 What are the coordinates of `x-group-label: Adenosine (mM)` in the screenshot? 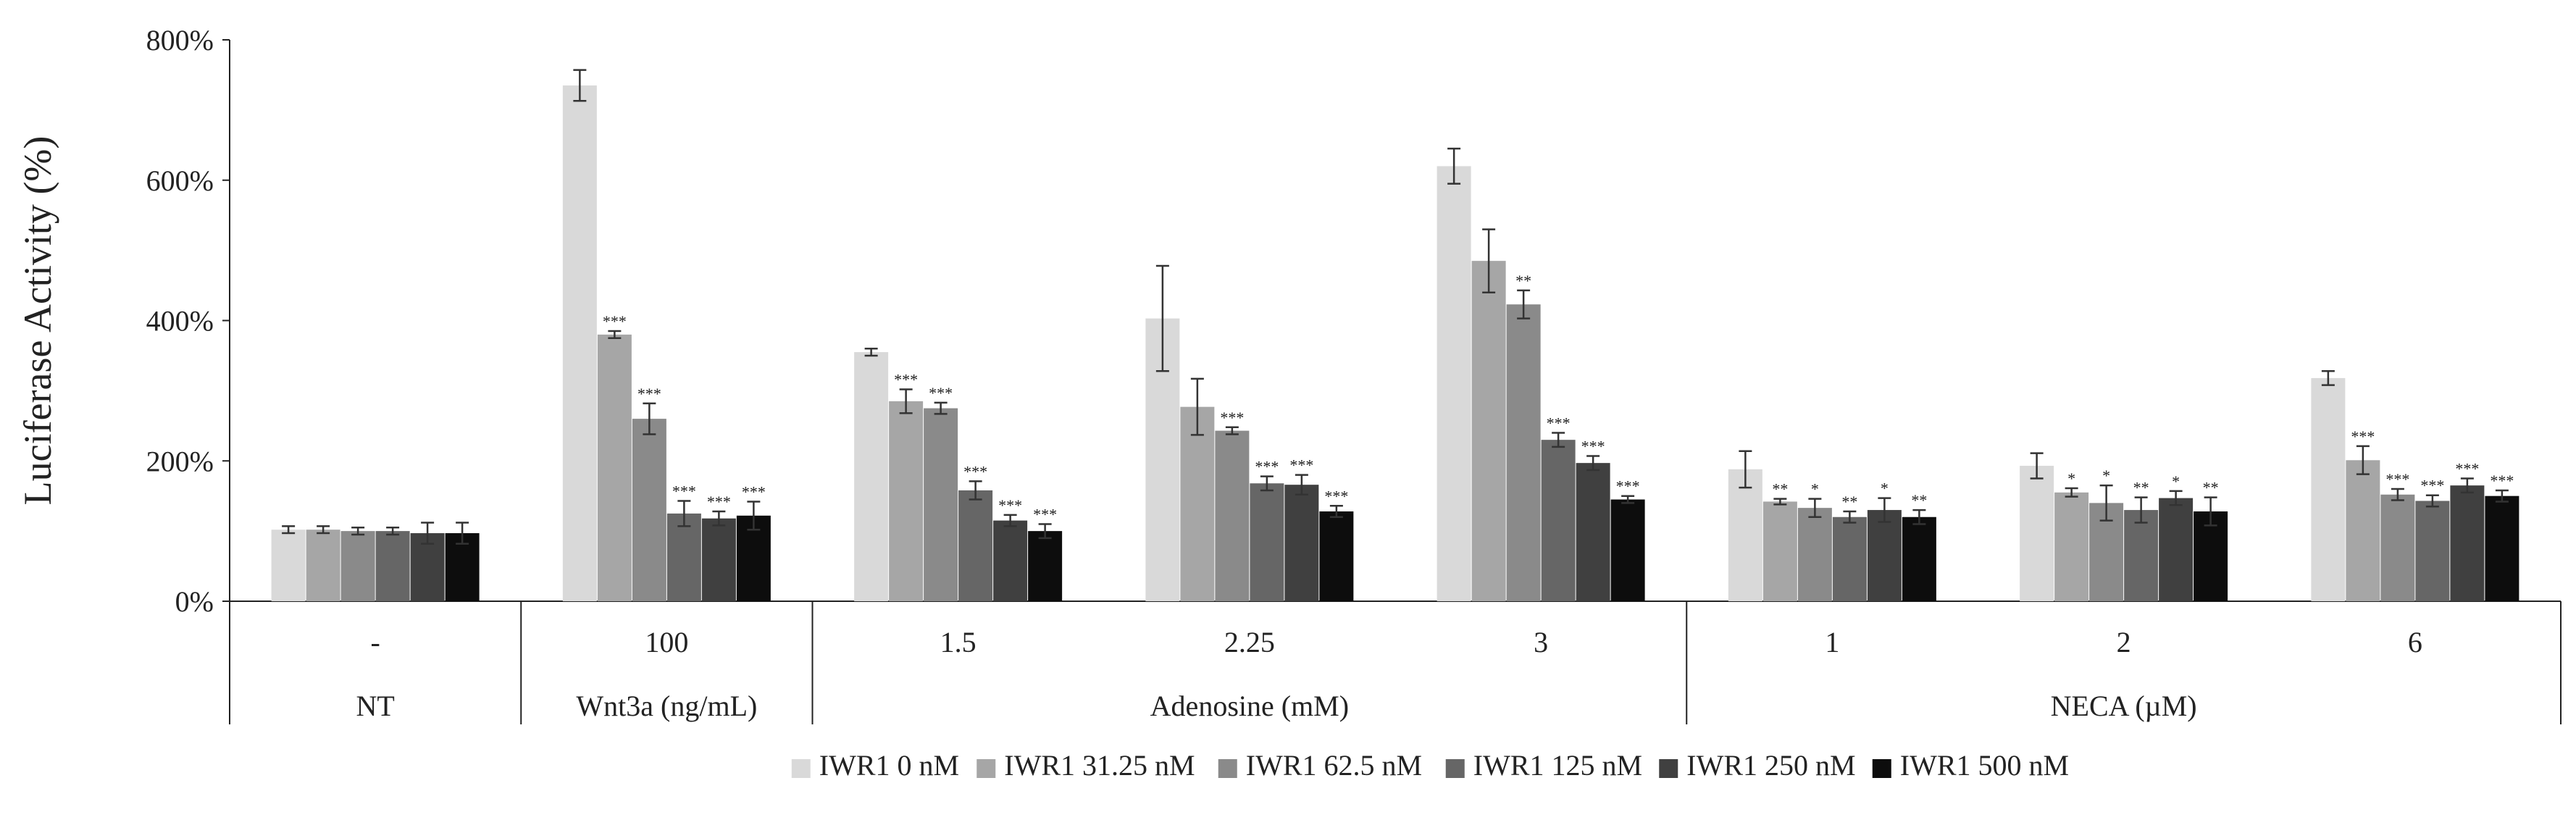 It's located at (1249, 706).